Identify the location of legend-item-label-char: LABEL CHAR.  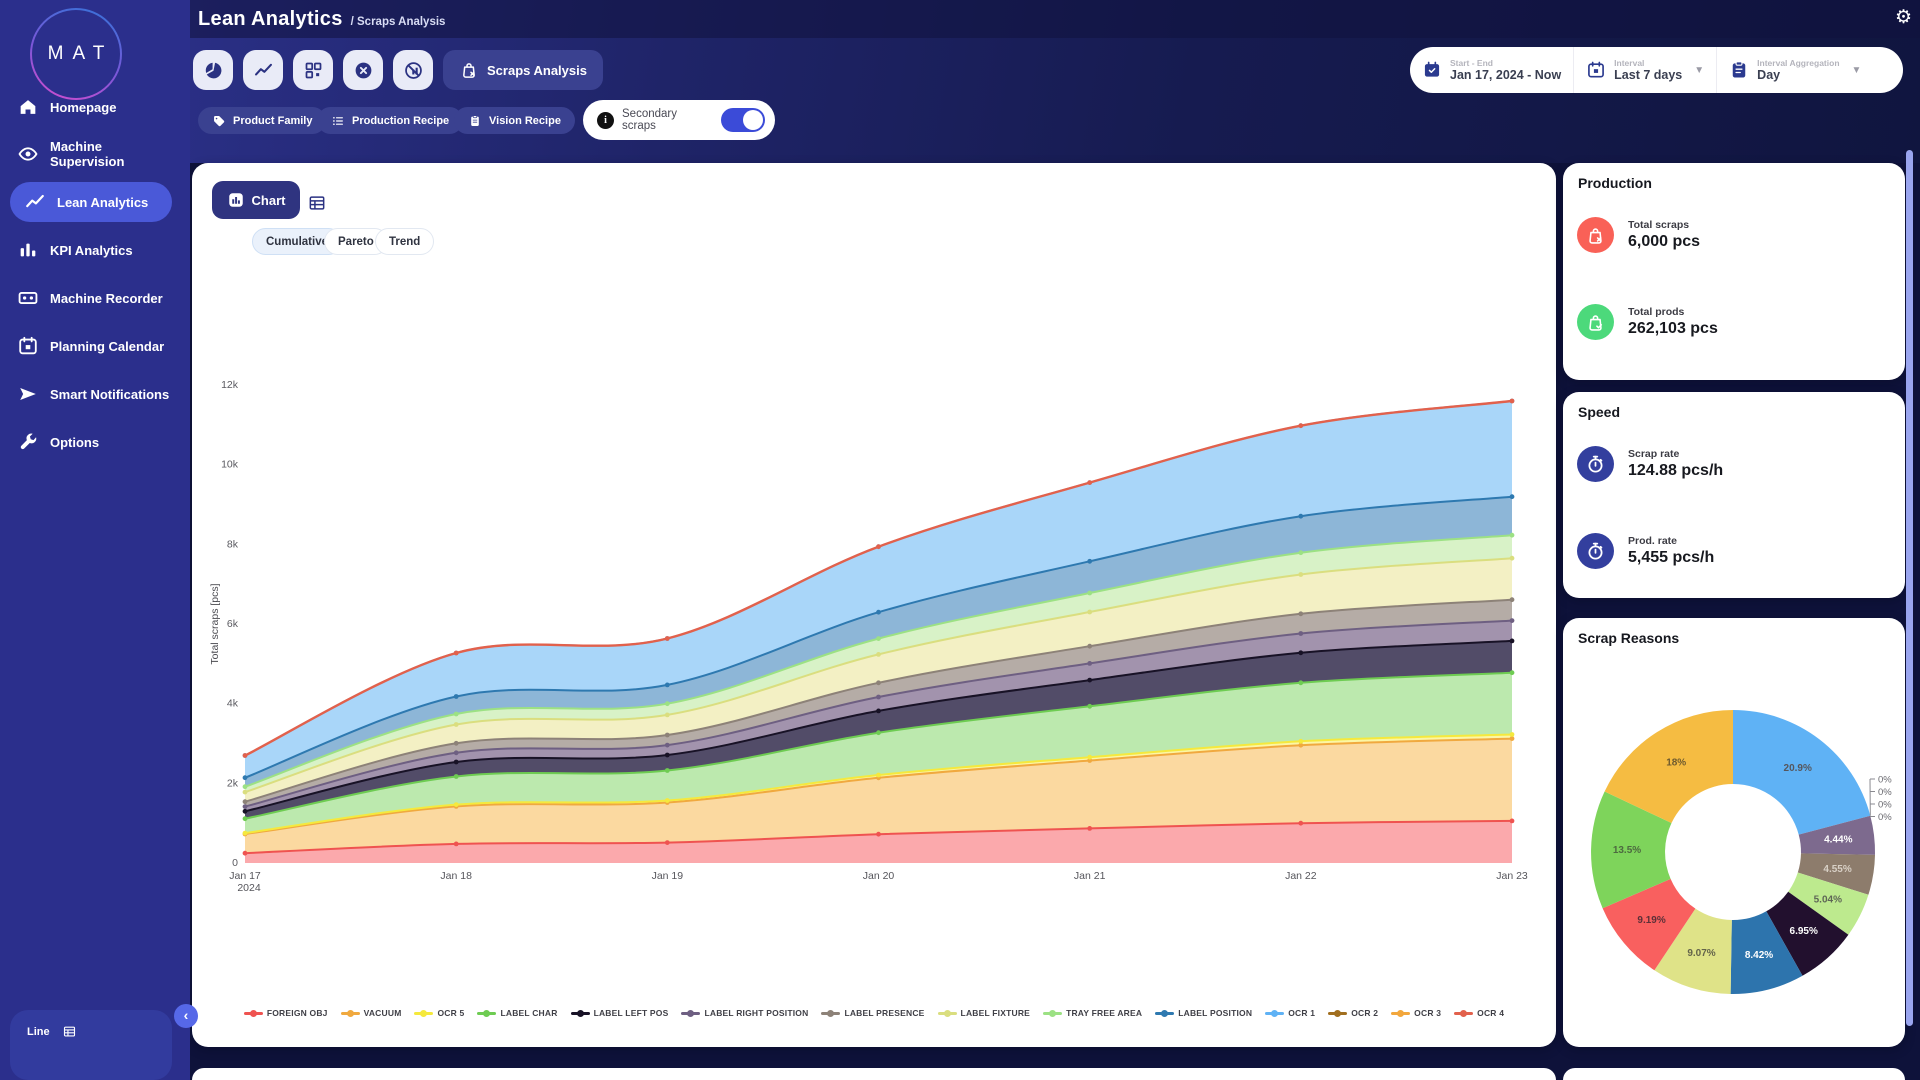
(517, 1013).